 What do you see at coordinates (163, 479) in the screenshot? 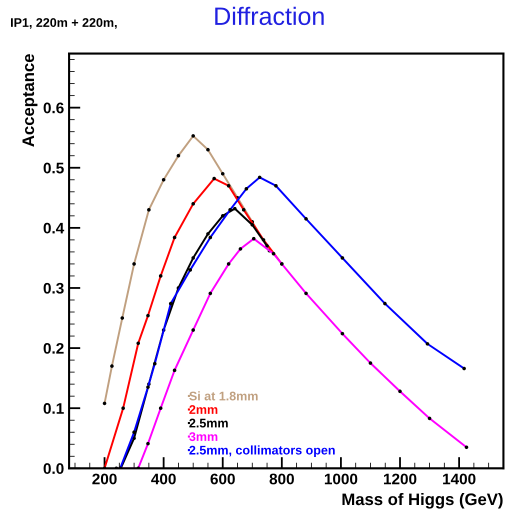
I see `x-tick-label: 400` at bounding box center [163, 479].